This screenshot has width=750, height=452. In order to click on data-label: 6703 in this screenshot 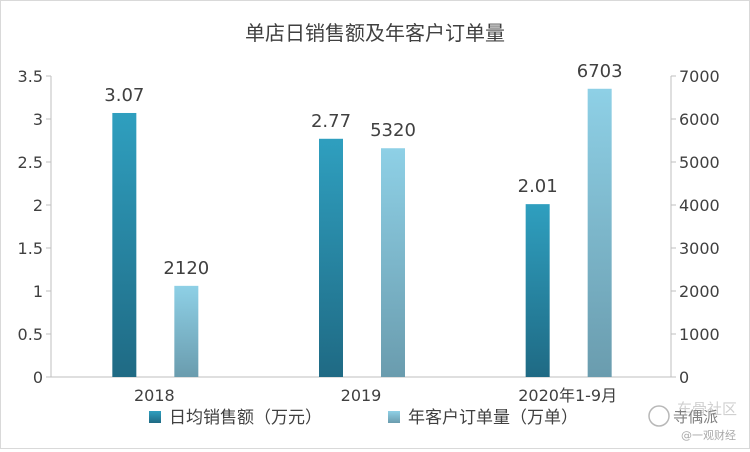, I will do `click(600, 71)`.